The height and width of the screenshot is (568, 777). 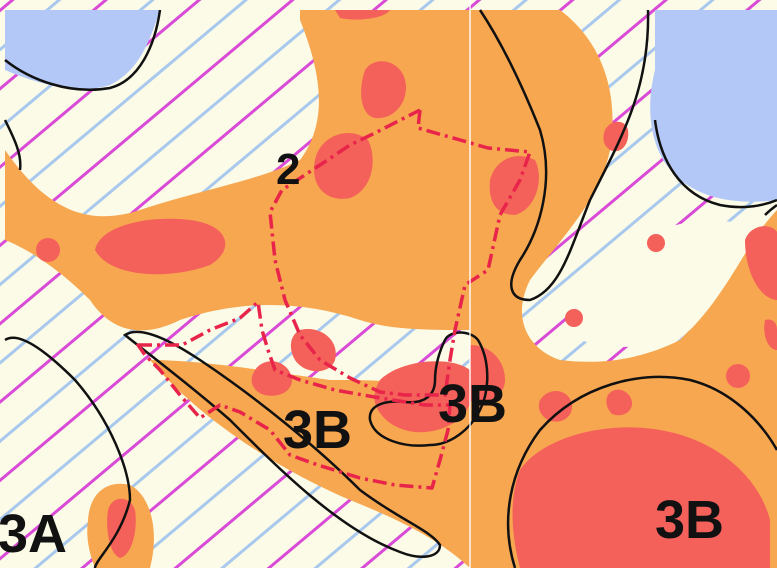 What do you see at coordinates (82, 50) in the screenshot?
I see `water-body-top-left` at bounding box center [82, 50].